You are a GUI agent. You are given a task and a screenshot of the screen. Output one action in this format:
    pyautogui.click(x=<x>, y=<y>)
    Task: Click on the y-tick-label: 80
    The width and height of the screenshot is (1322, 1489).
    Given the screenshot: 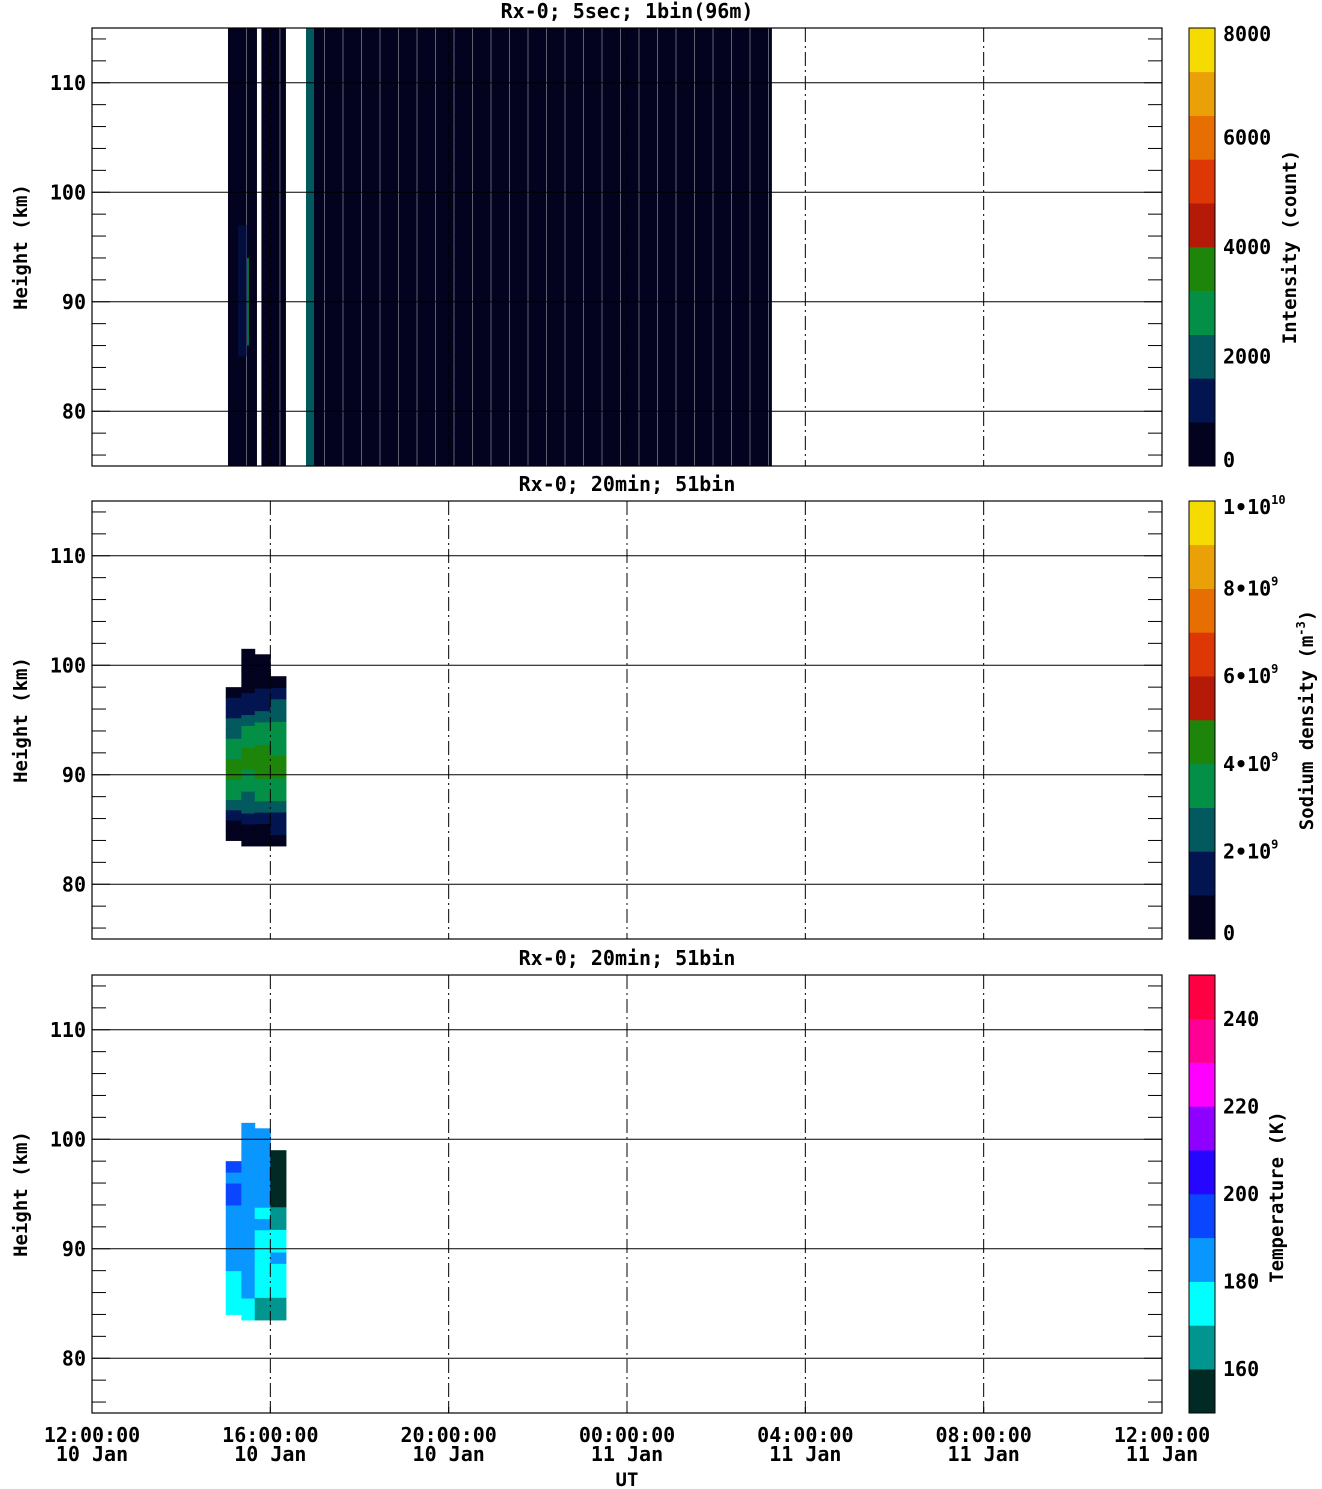 What is the action you would take?
    pyautogui.click(x=74, y=411)
    